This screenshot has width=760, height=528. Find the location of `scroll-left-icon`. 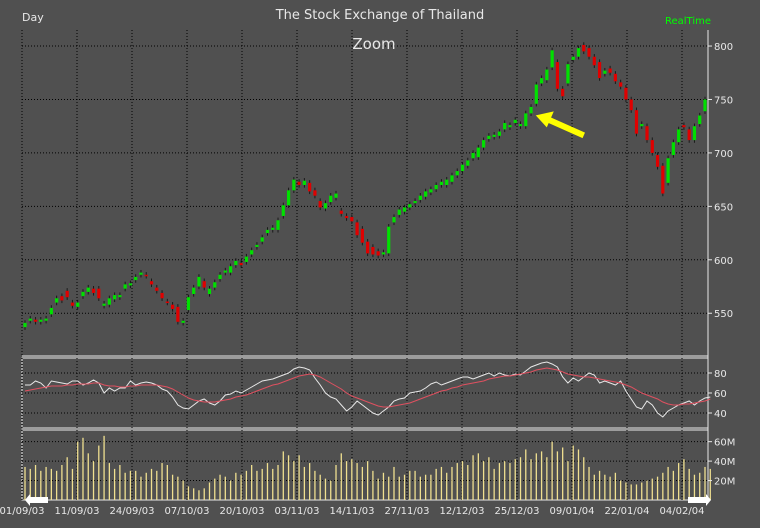

scroll-left-icon is located at coordinates (36, 500).